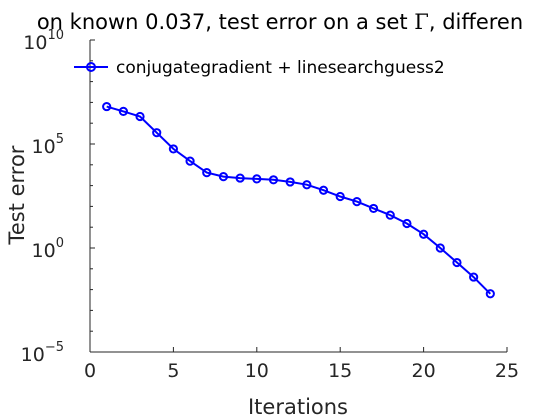 Image resolution: width=560 pixels, height=420 pixels. What do you see at coordinates (507, 371) in the screenshot?
I see `x-tick-label: 25` at bounding box center [507, 371].